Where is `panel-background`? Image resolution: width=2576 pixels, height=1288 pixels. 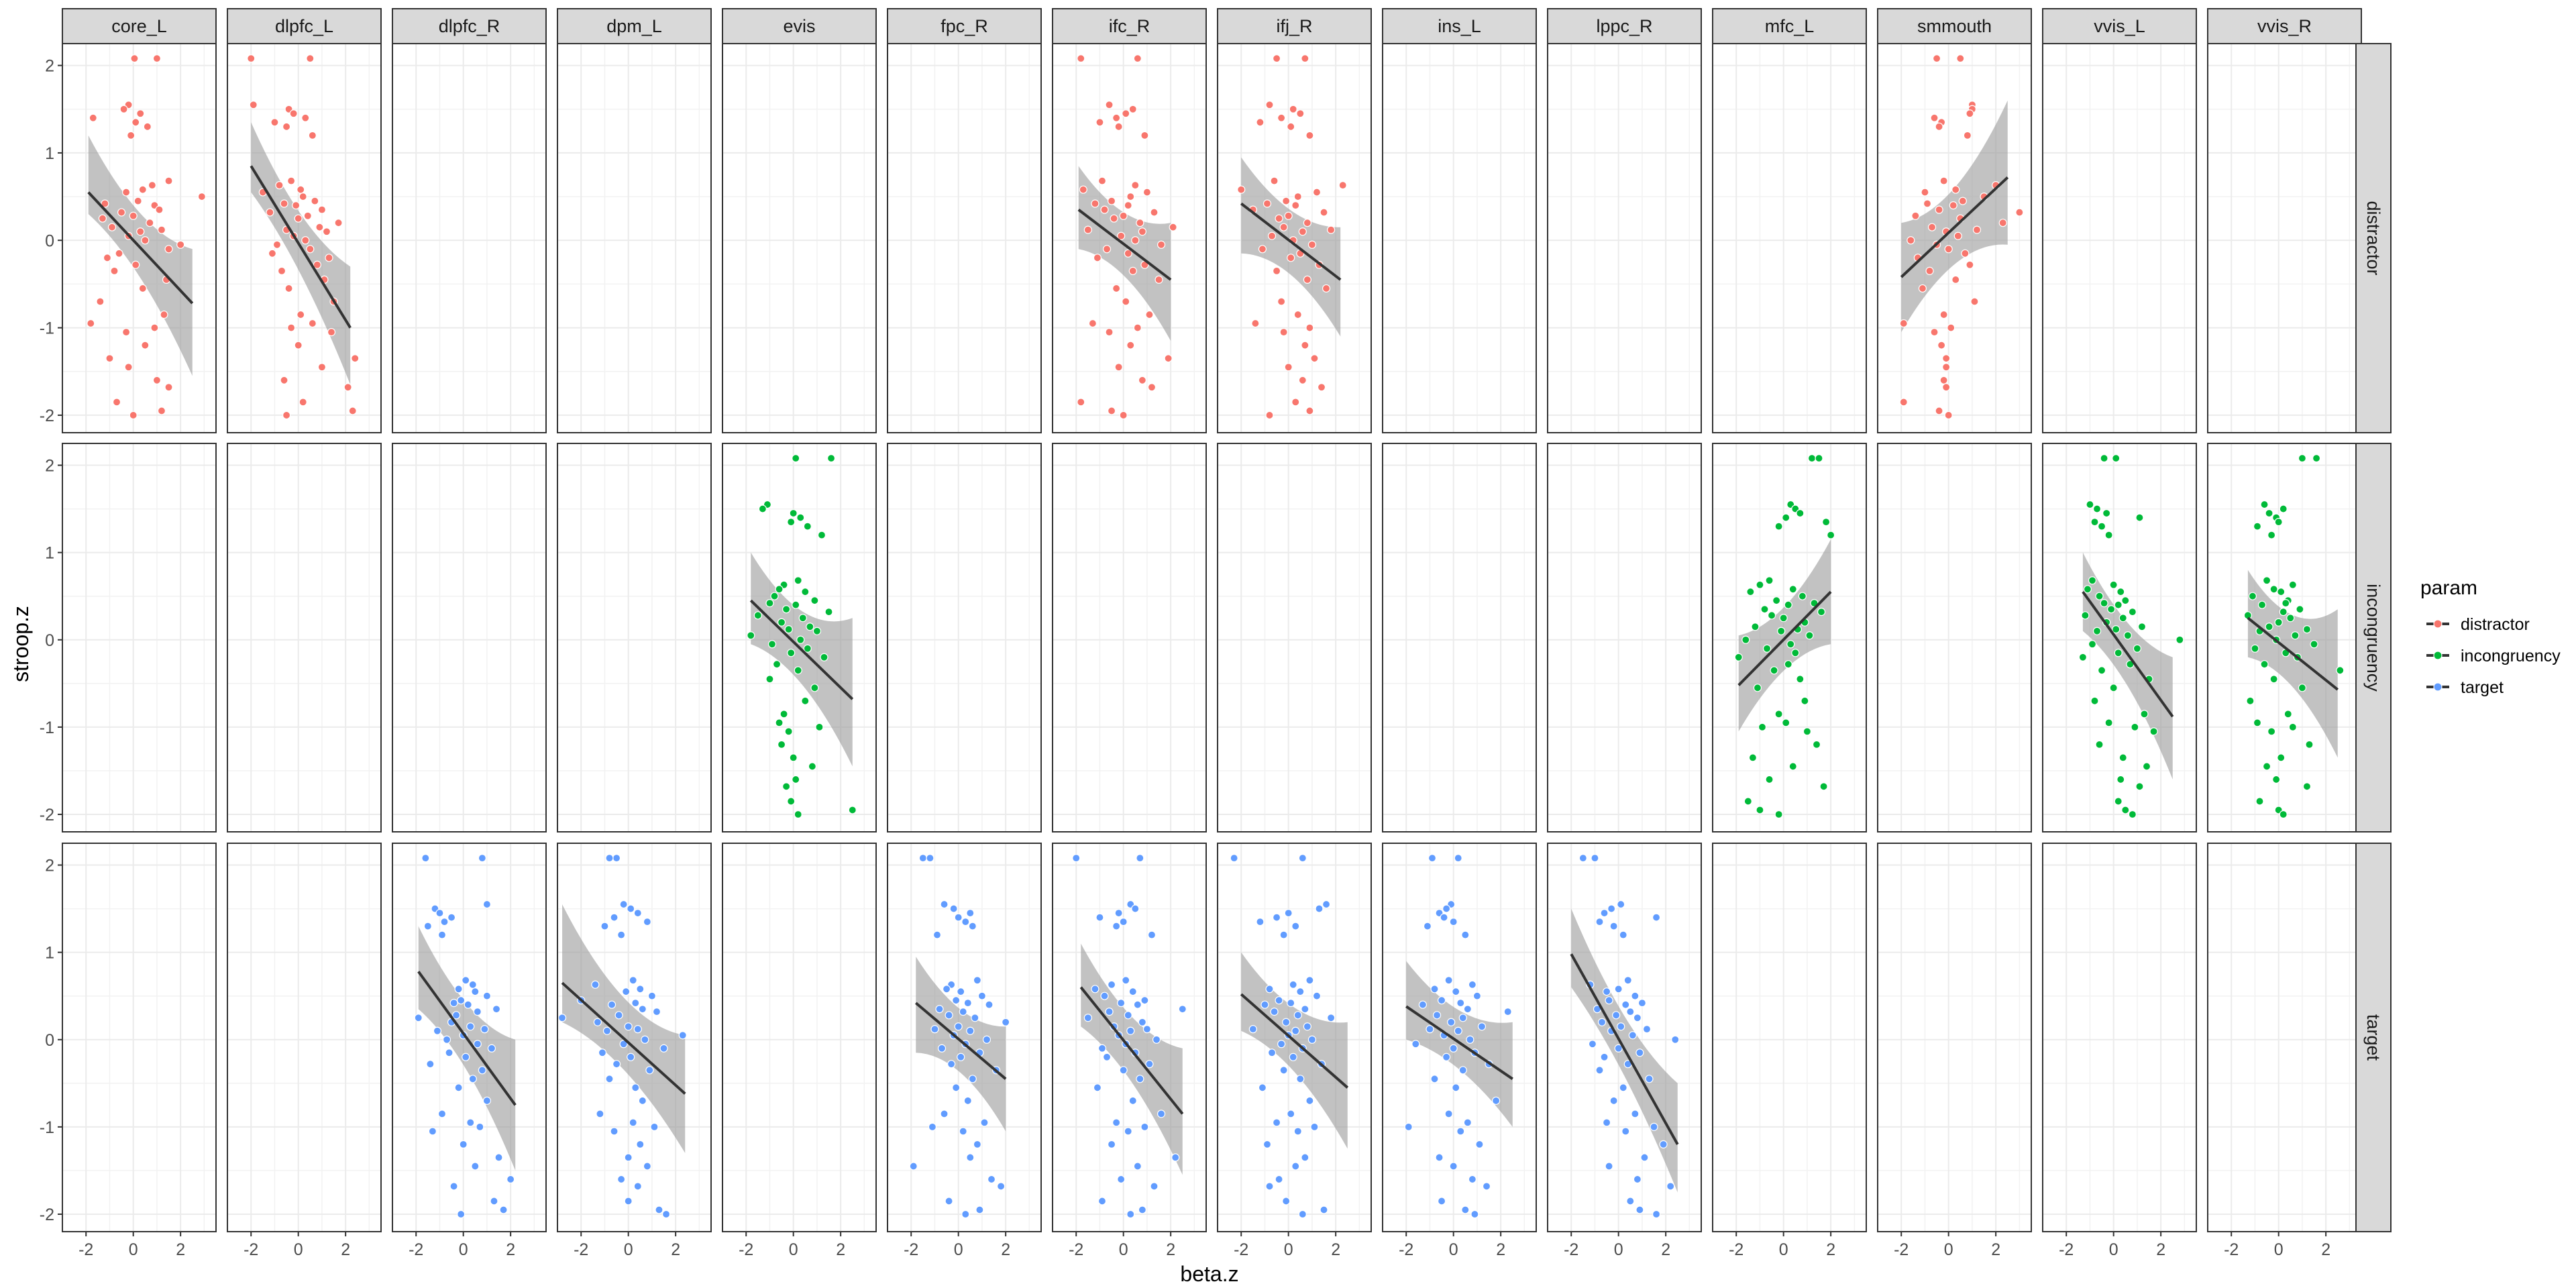 panel-background is located at coordinates (2284, 1037).